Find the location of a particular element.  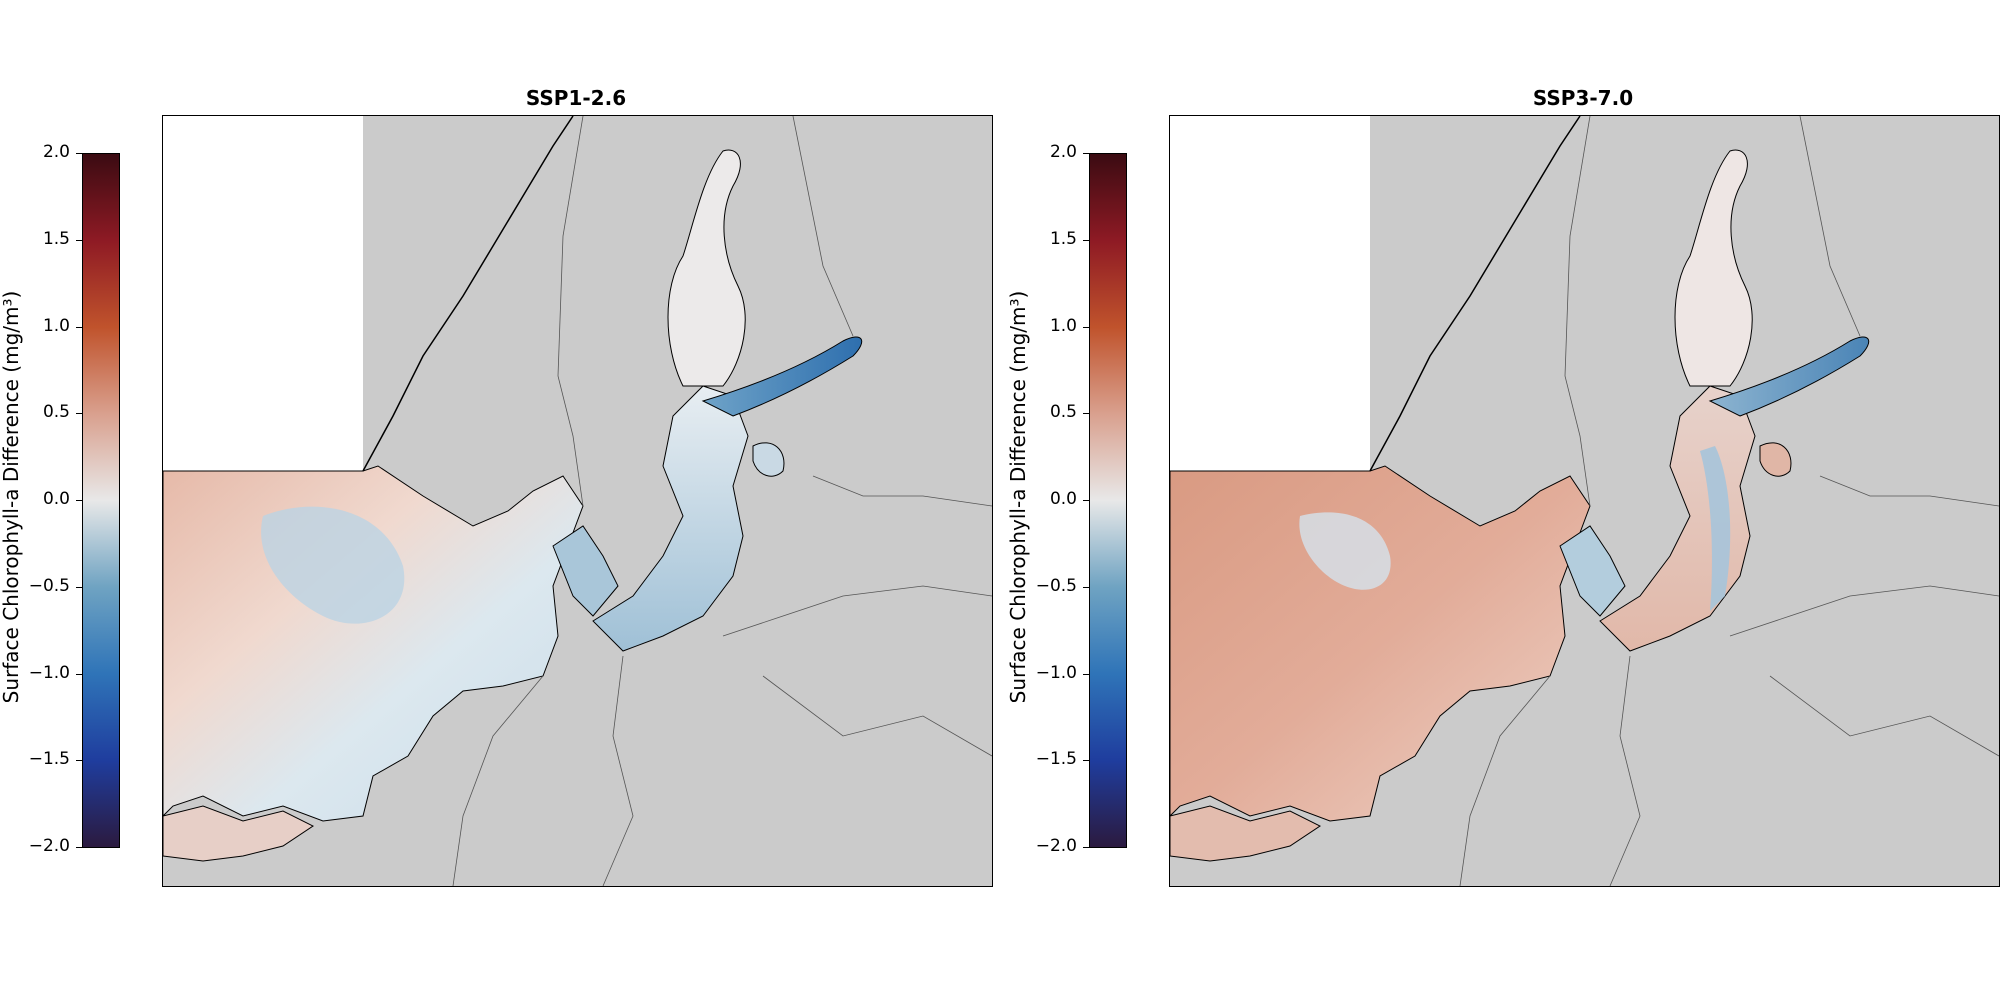

panel-title-left: SSP1-2.6 is located at coordinates (576, 98).